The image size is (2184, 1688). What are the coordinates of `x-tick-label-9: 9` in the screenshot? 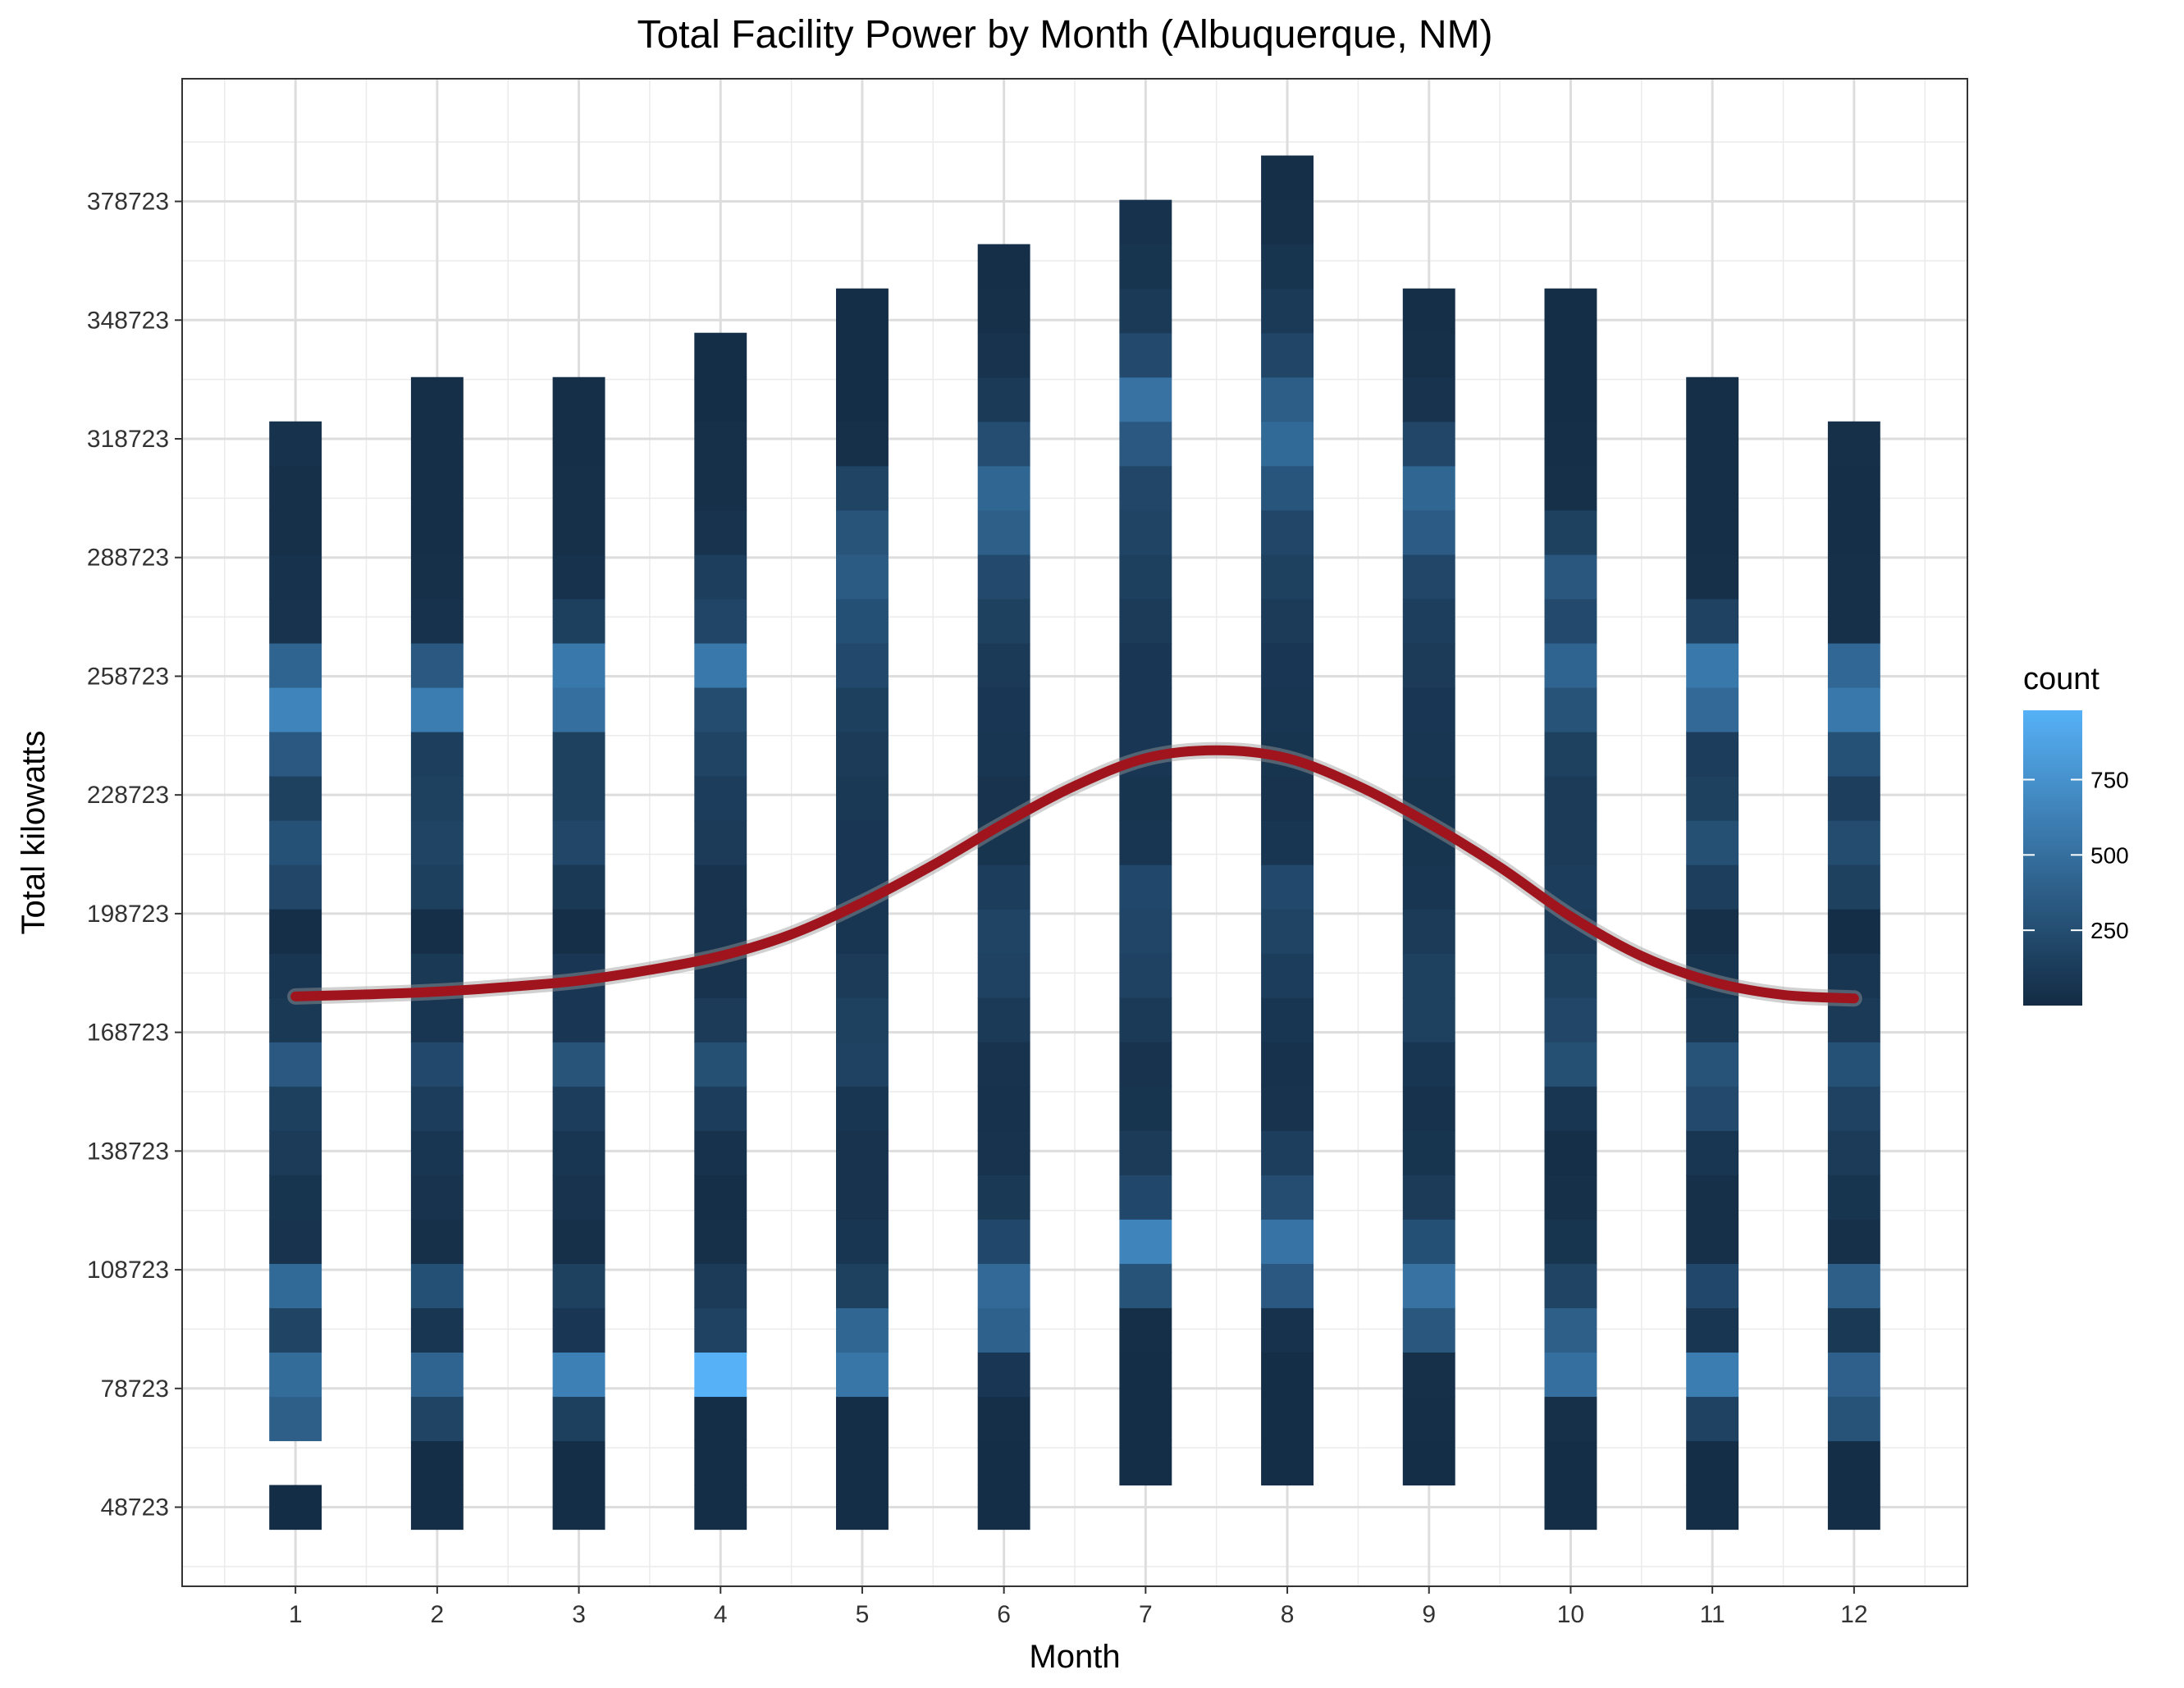 It's located at (1429, 1615).